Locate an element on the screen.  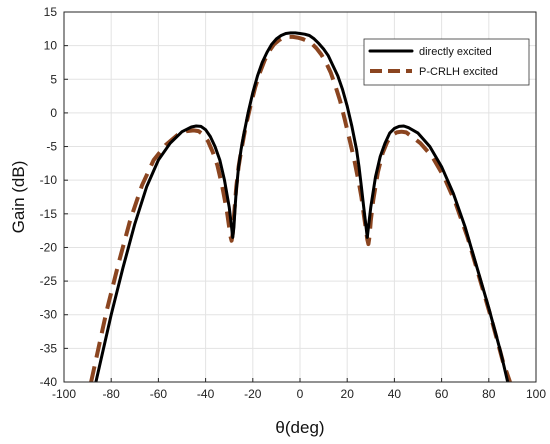
y-tick-label: 5 is located at coordinates (53, 79).